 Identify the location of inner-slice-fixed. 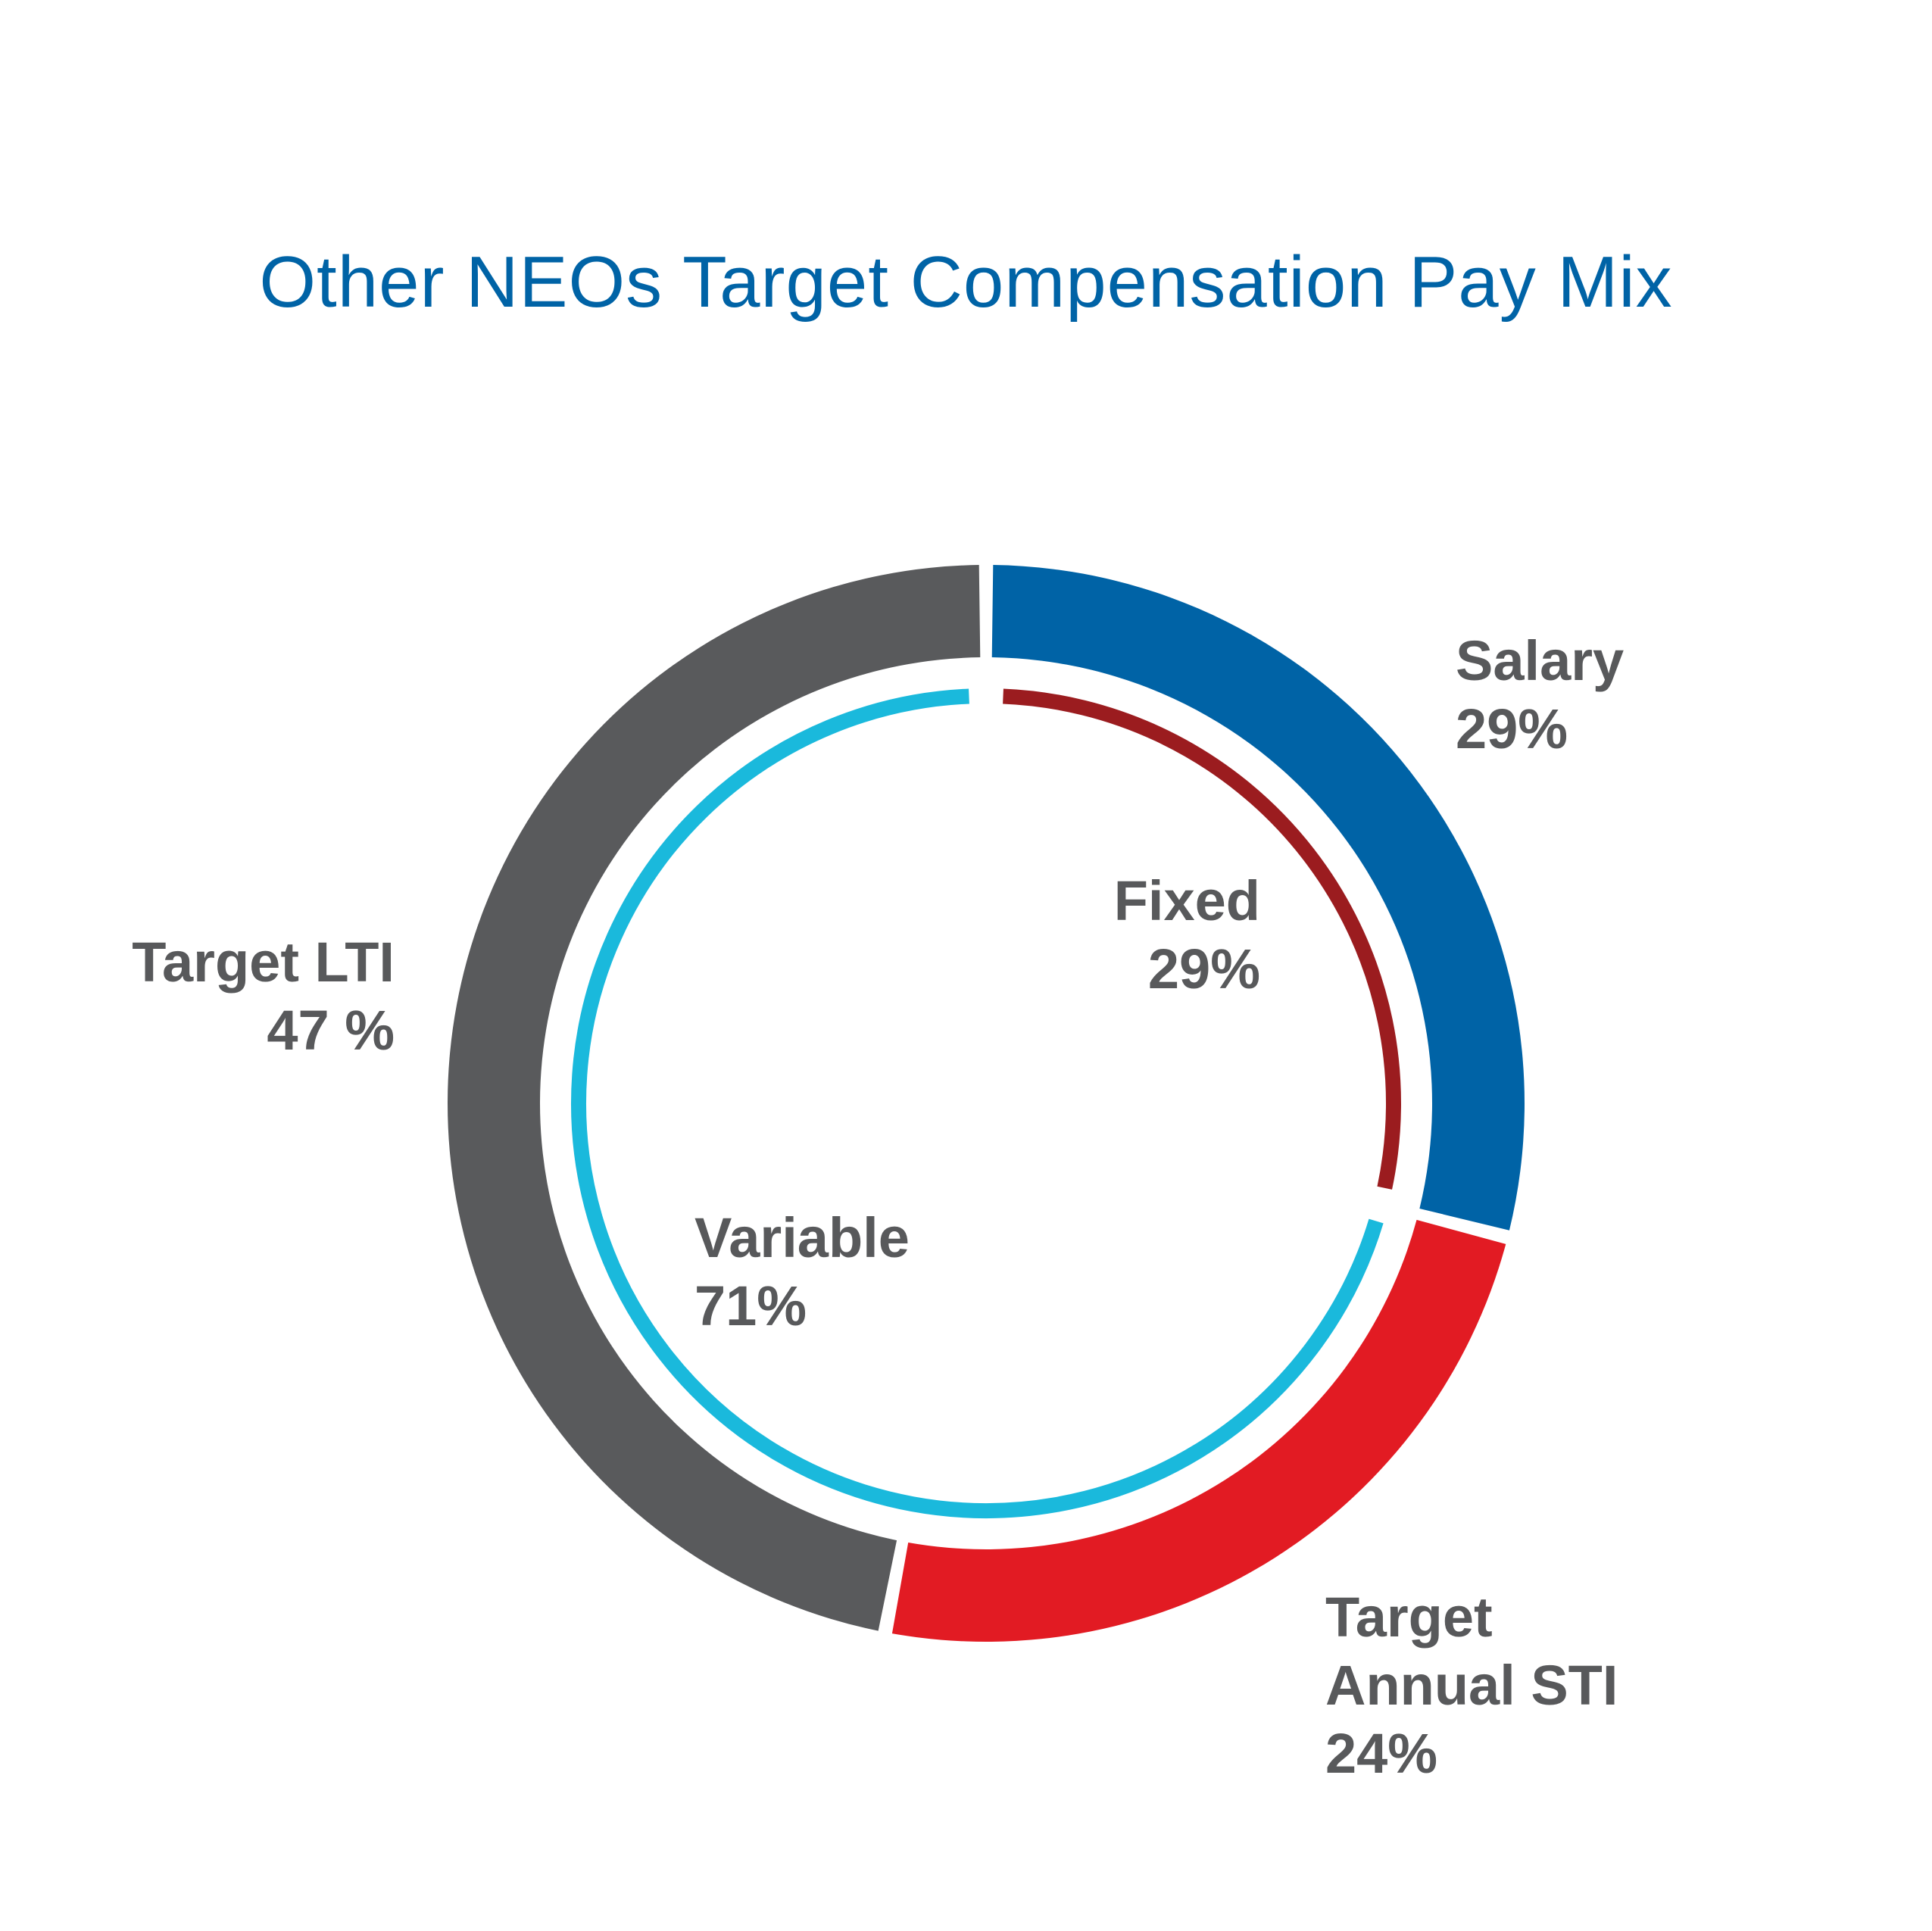
(1202, 939).